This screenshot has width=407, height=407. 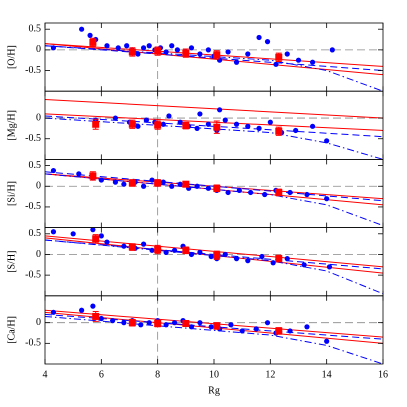 What do you see at coordinates (383, 374) in the screenshot?
I see `x-tick-label: 16` at bounding box center [383, 374].